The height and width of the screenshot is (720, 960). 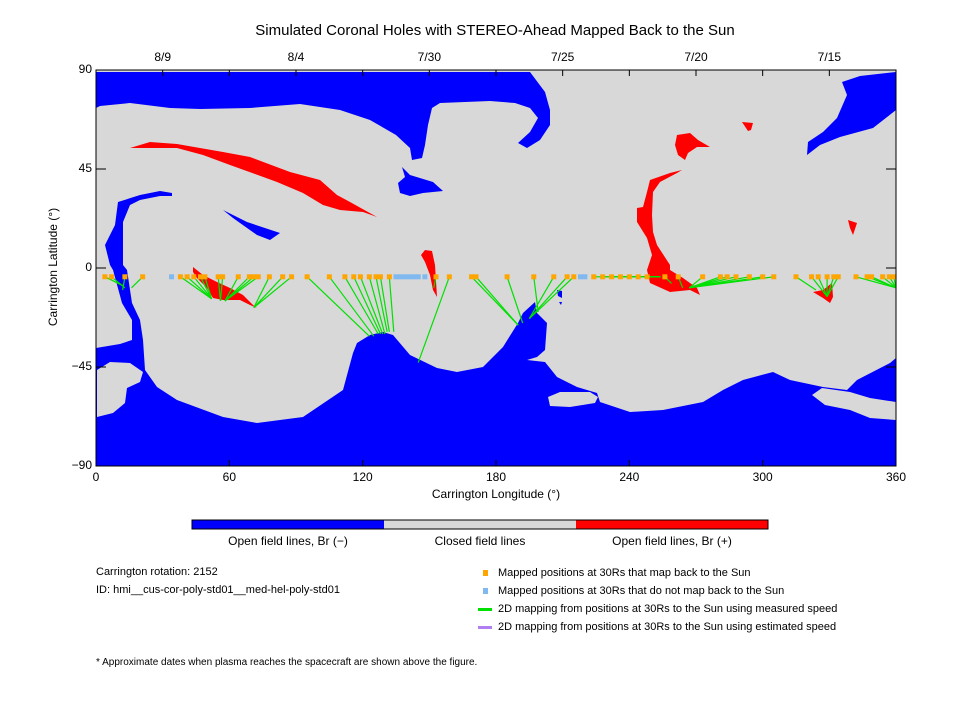 What do you see at coordinates (229, 477) in the screenshot?
I see `x-tick-label: 60` at bounding box center [229, 477].